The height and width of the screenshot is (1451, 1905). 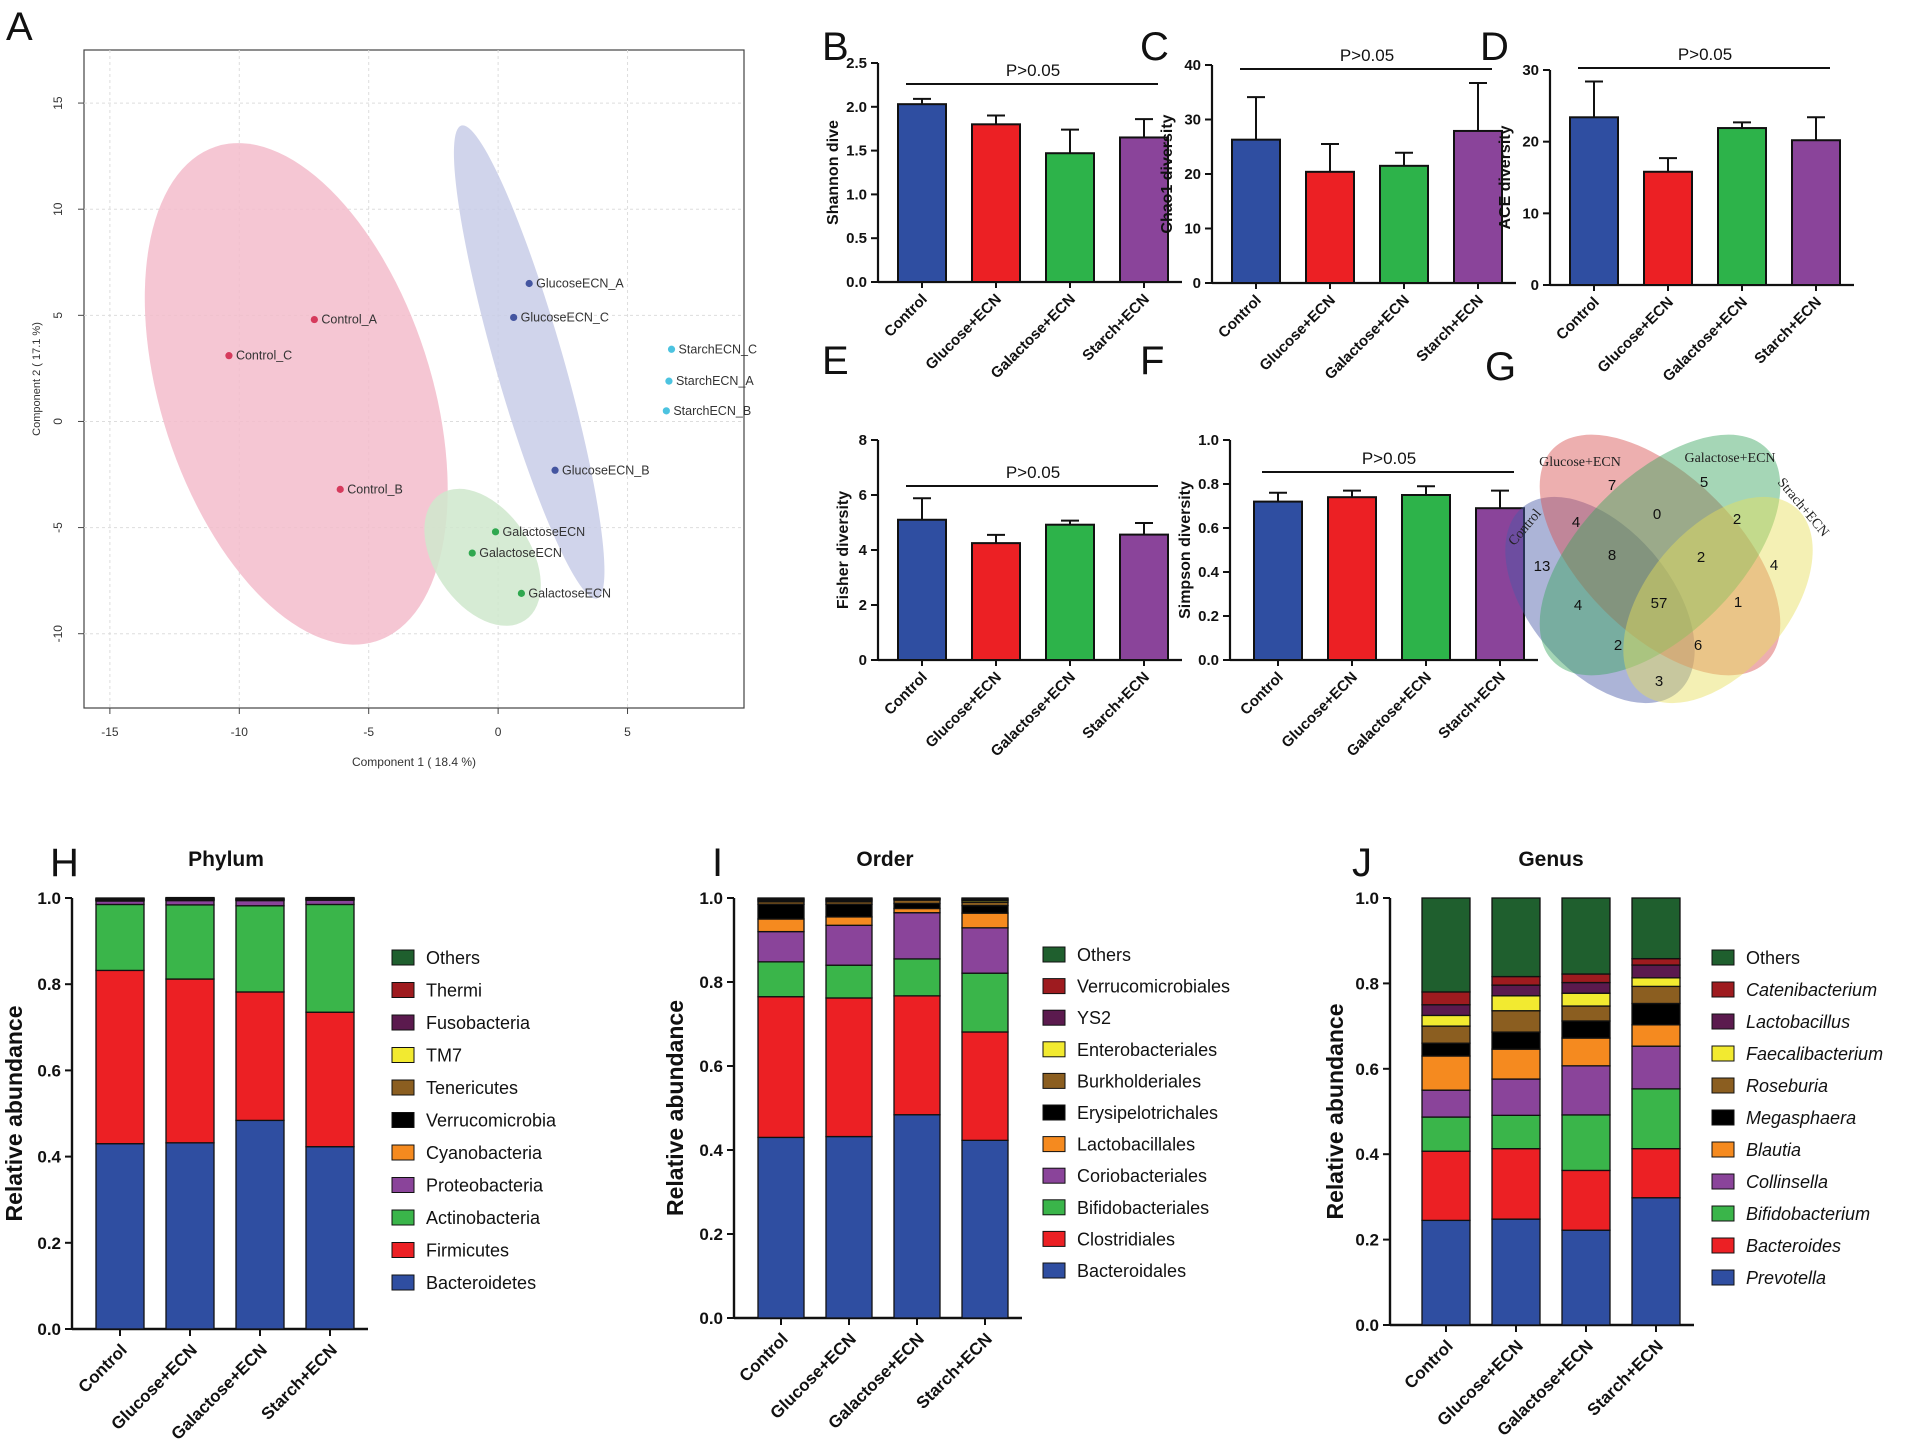 What do you see at coordinates (781, 898) in the screenshot?
I see `stack-segment-others` at bounding box center [781, 898].